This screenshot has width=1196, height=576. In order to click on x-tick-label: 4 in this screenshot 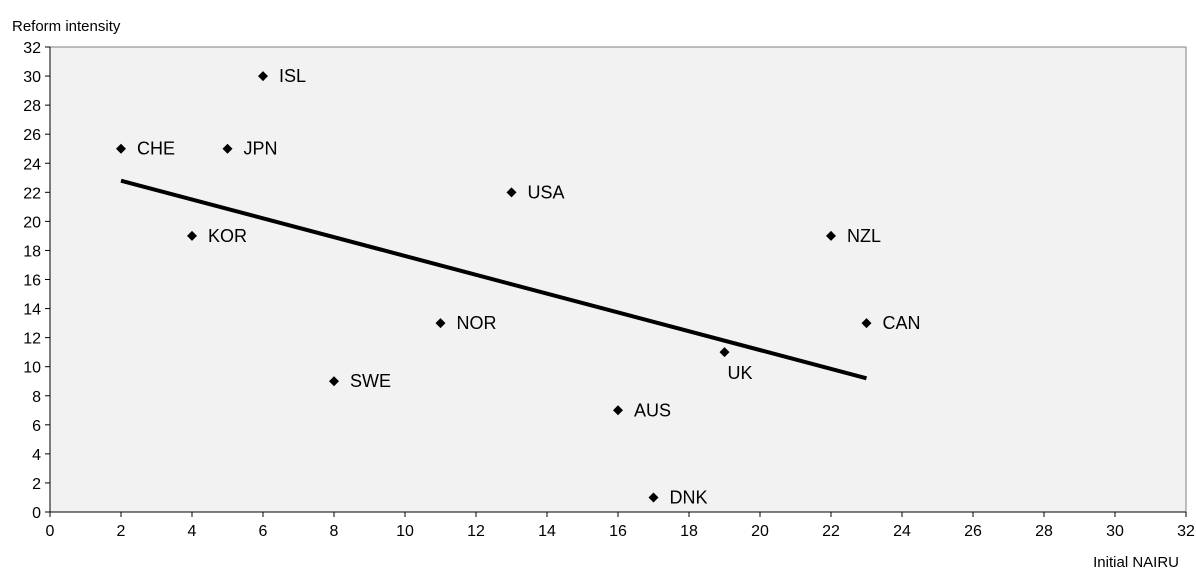, I will do `click(192, 531)`.